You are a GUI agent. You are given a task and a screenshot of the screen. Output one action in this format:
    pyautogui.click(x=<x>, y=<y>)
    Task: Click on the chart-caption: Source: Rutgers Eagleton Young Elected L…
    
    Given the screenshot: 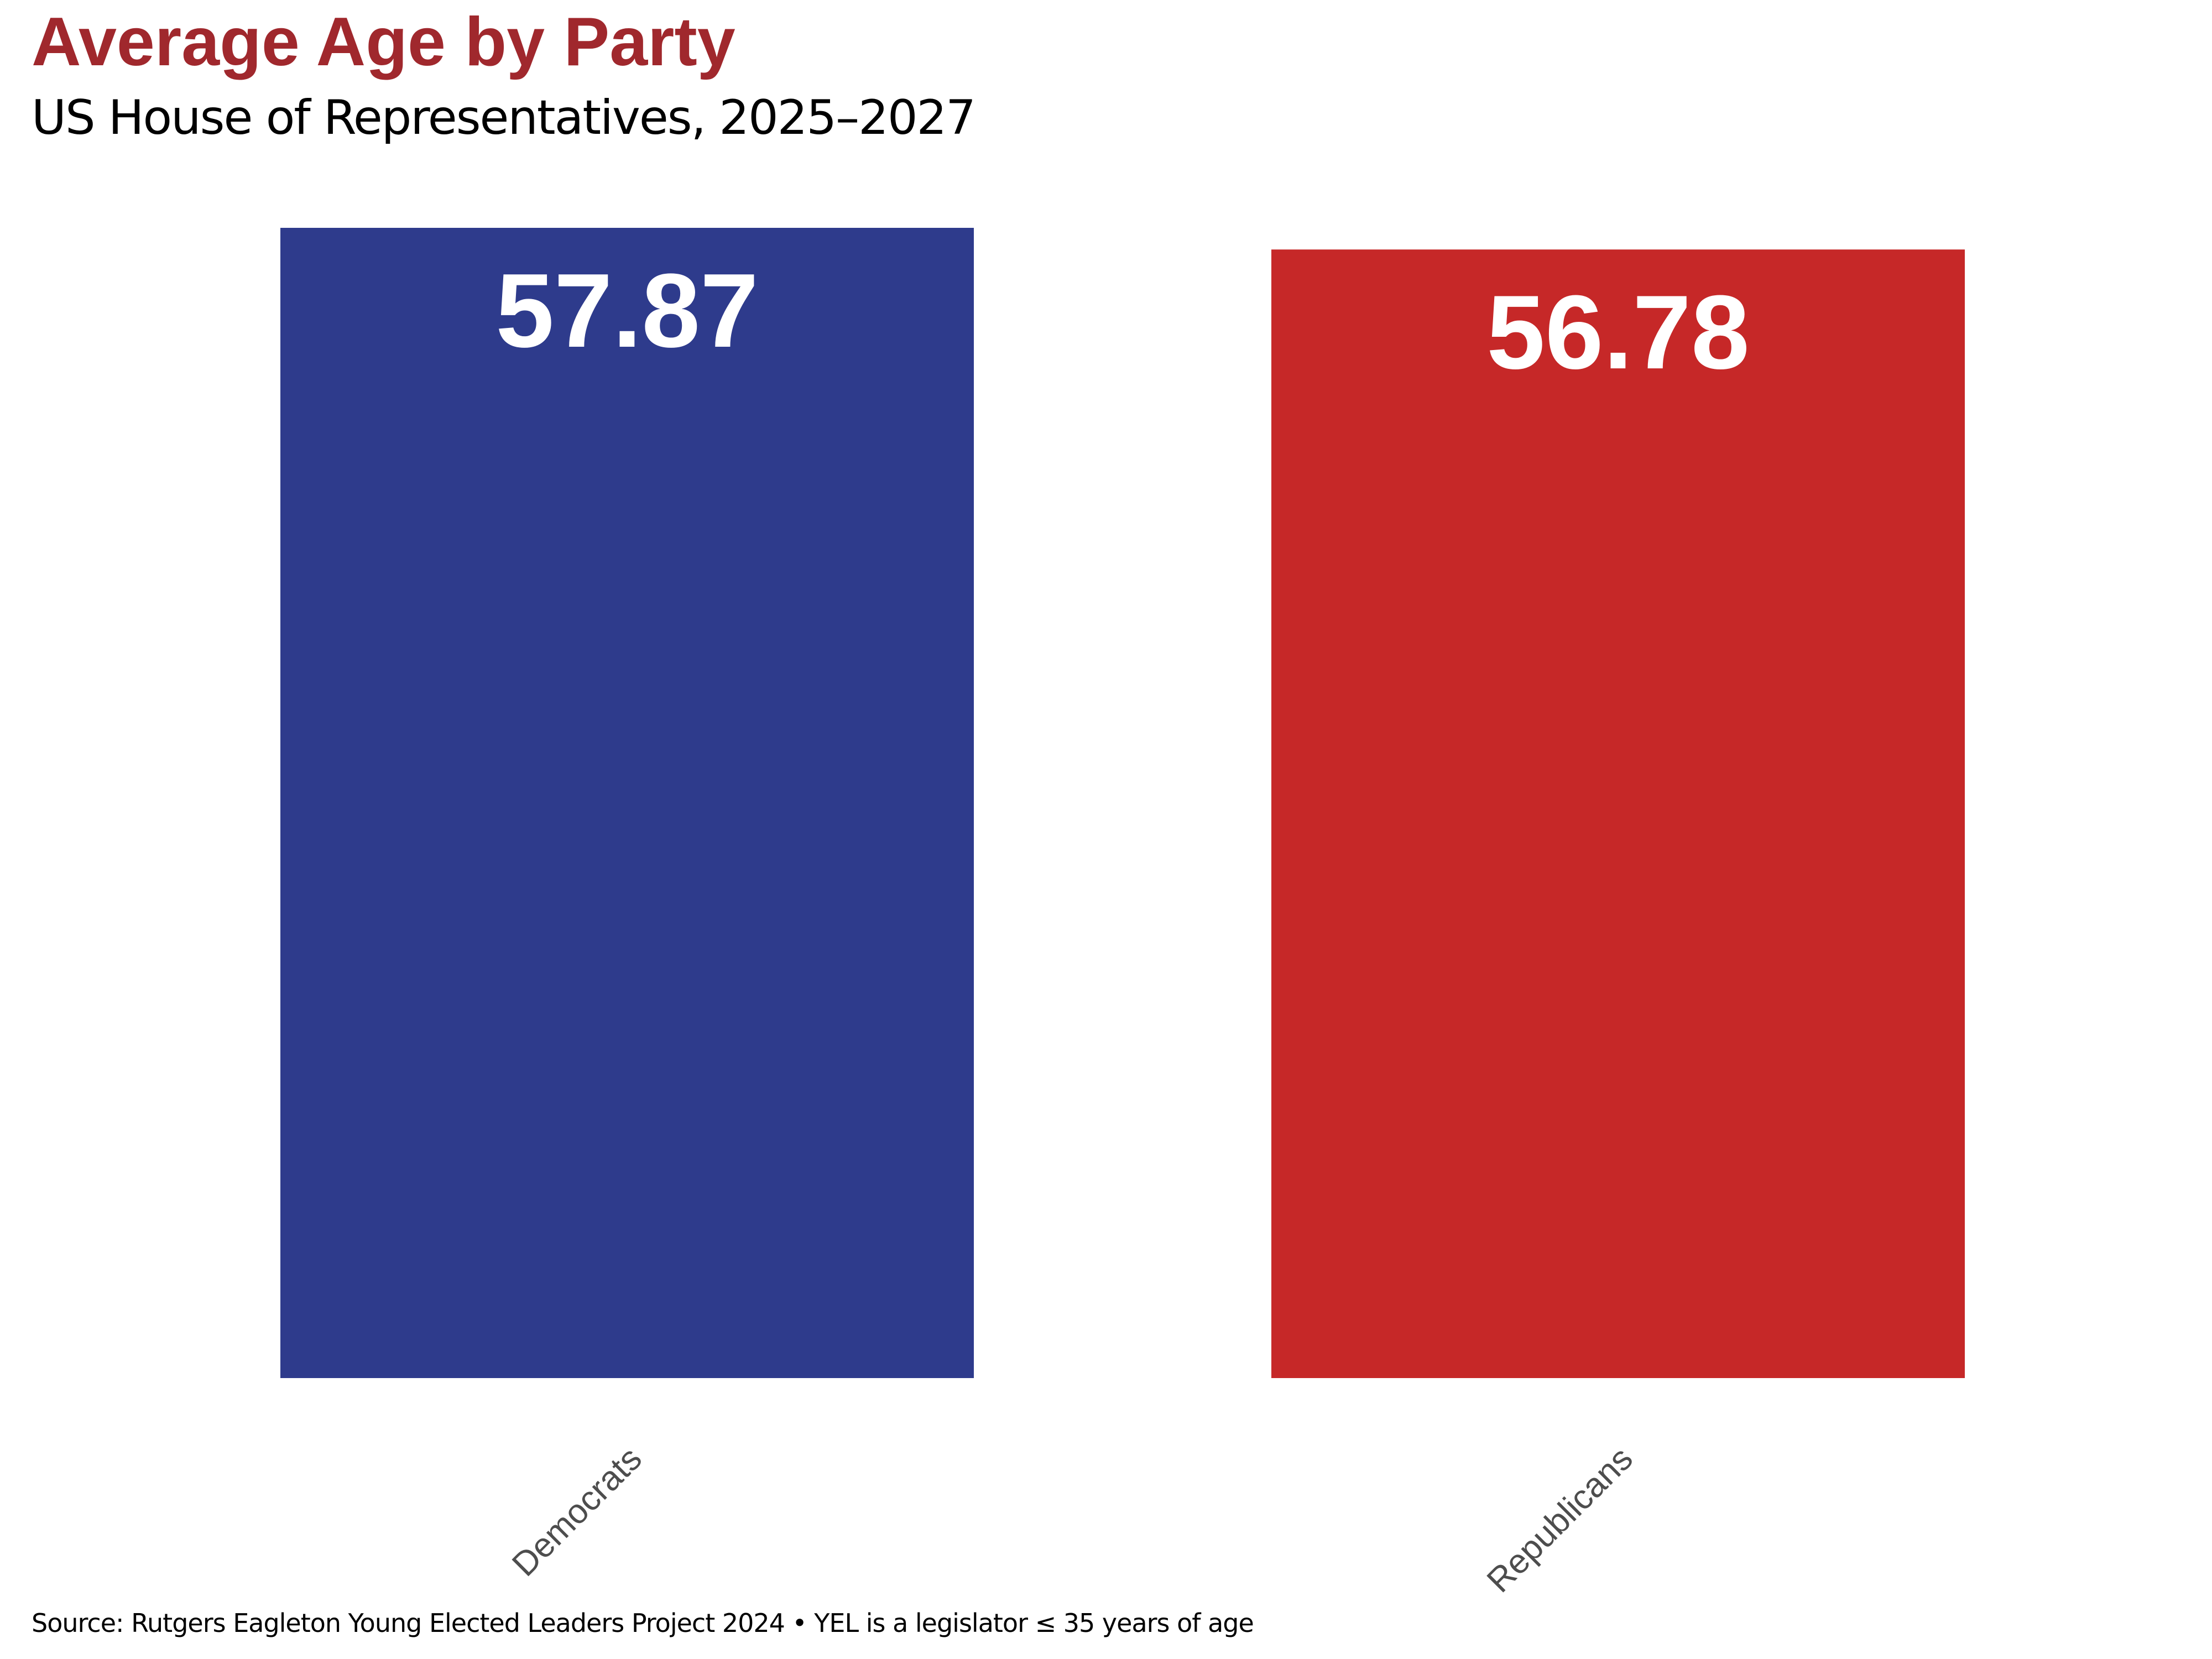 What is the action you would take?
    pyautogui.click(x=643, y=1623)
    